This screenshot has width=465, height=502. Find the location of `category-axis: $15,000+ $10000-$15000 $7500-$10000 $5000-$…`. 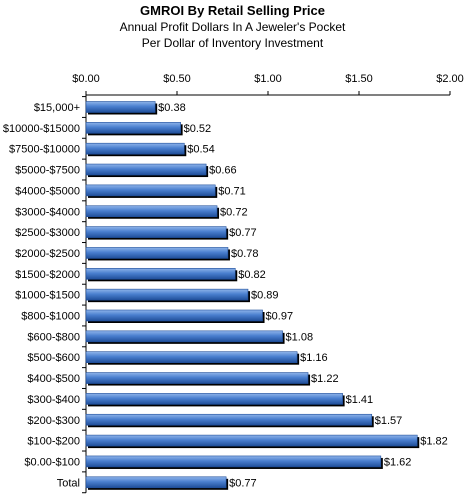

category-axis: $15,000+ $10000-$15000 $7500-$10000 $5000-$… is located at coordinates (45, 294).